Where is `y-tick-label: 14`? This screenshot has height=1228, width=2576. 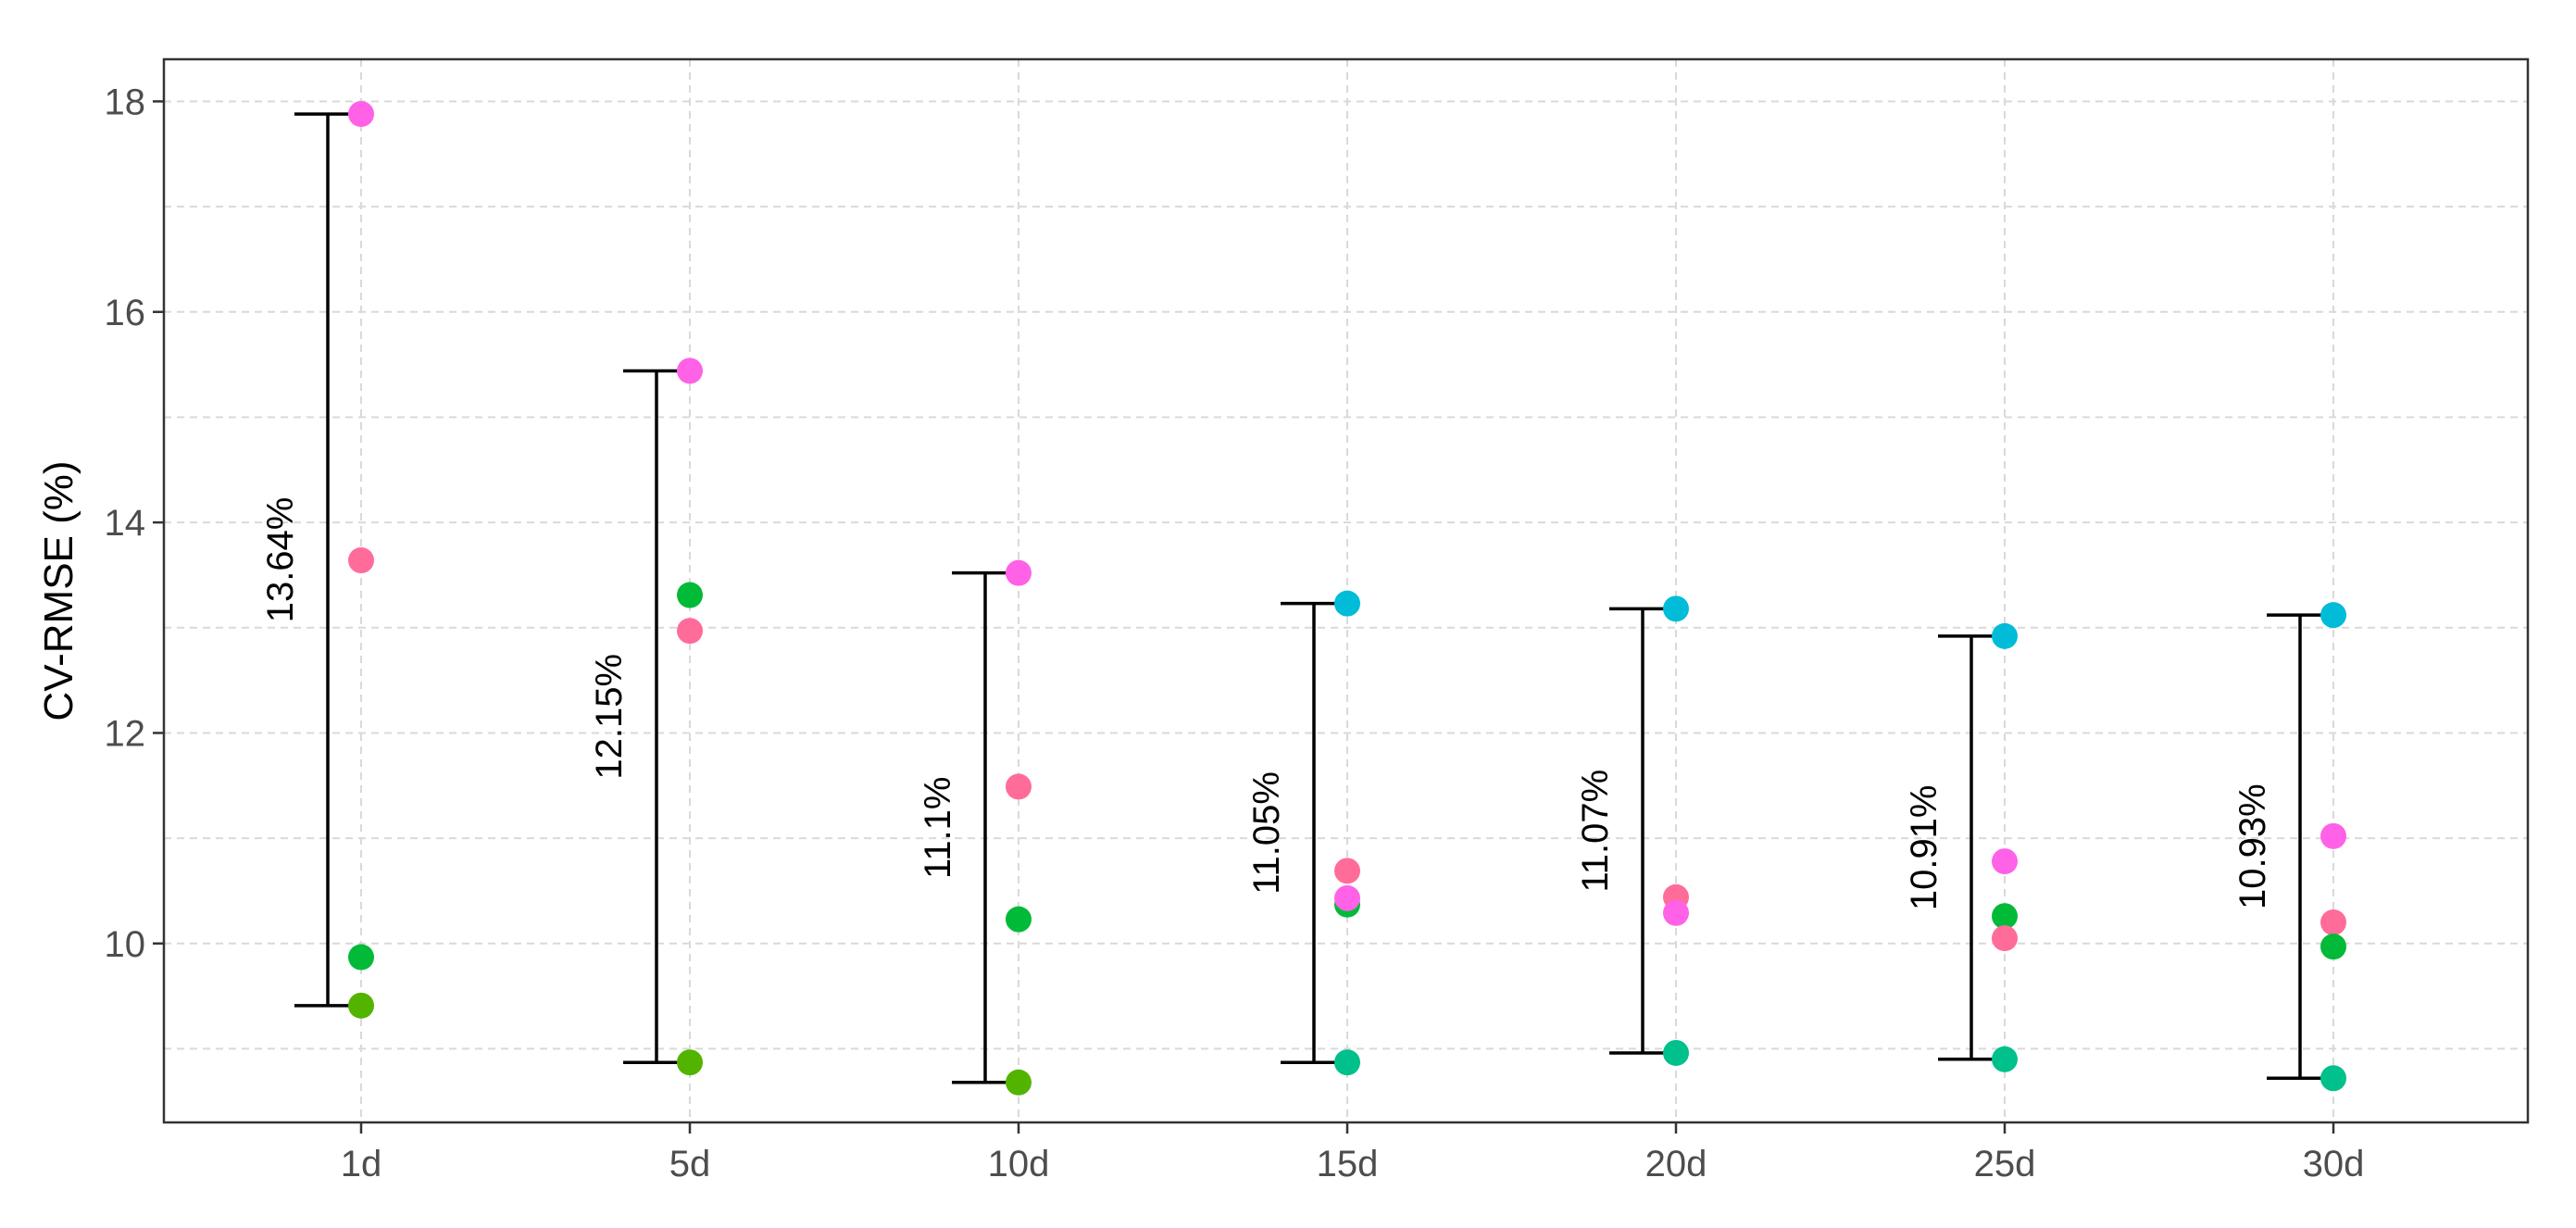 y-tick-label: 14 is located at coordinates (125, 523).